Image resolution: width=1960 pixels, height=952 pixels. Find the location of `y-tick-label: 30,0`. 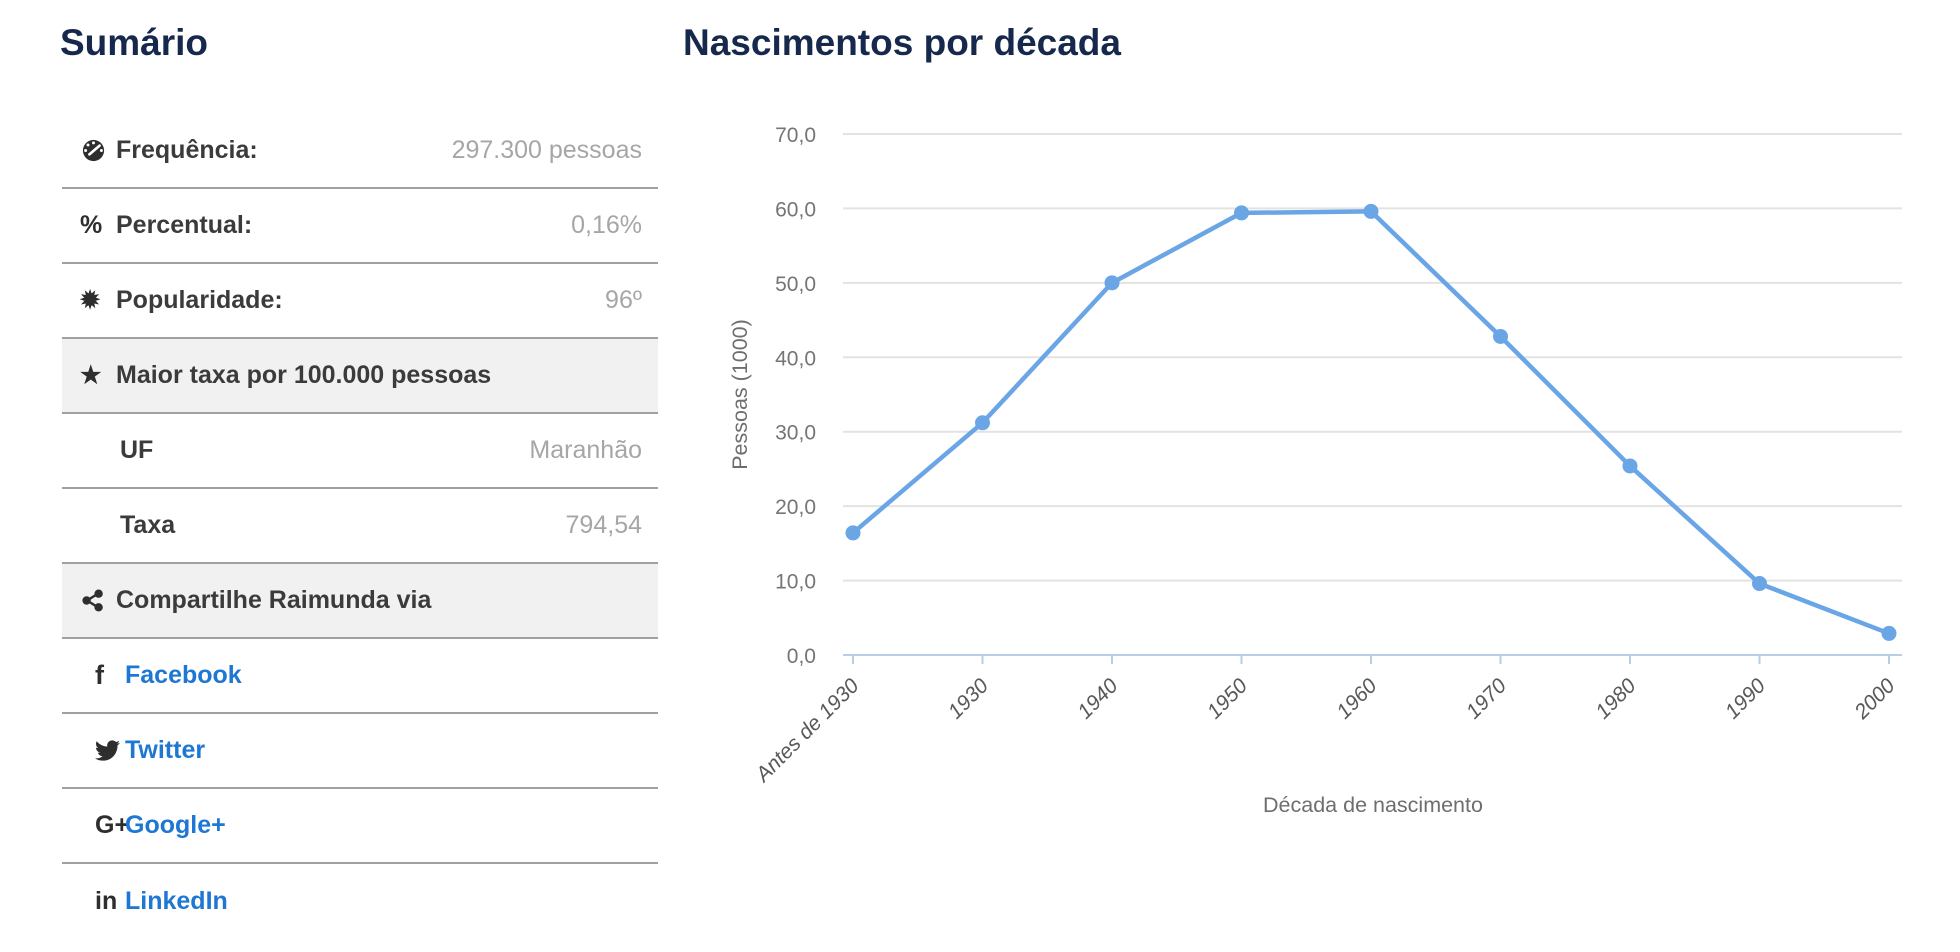

y-tick-label: 30,0 is located at coordinates (795, 433).